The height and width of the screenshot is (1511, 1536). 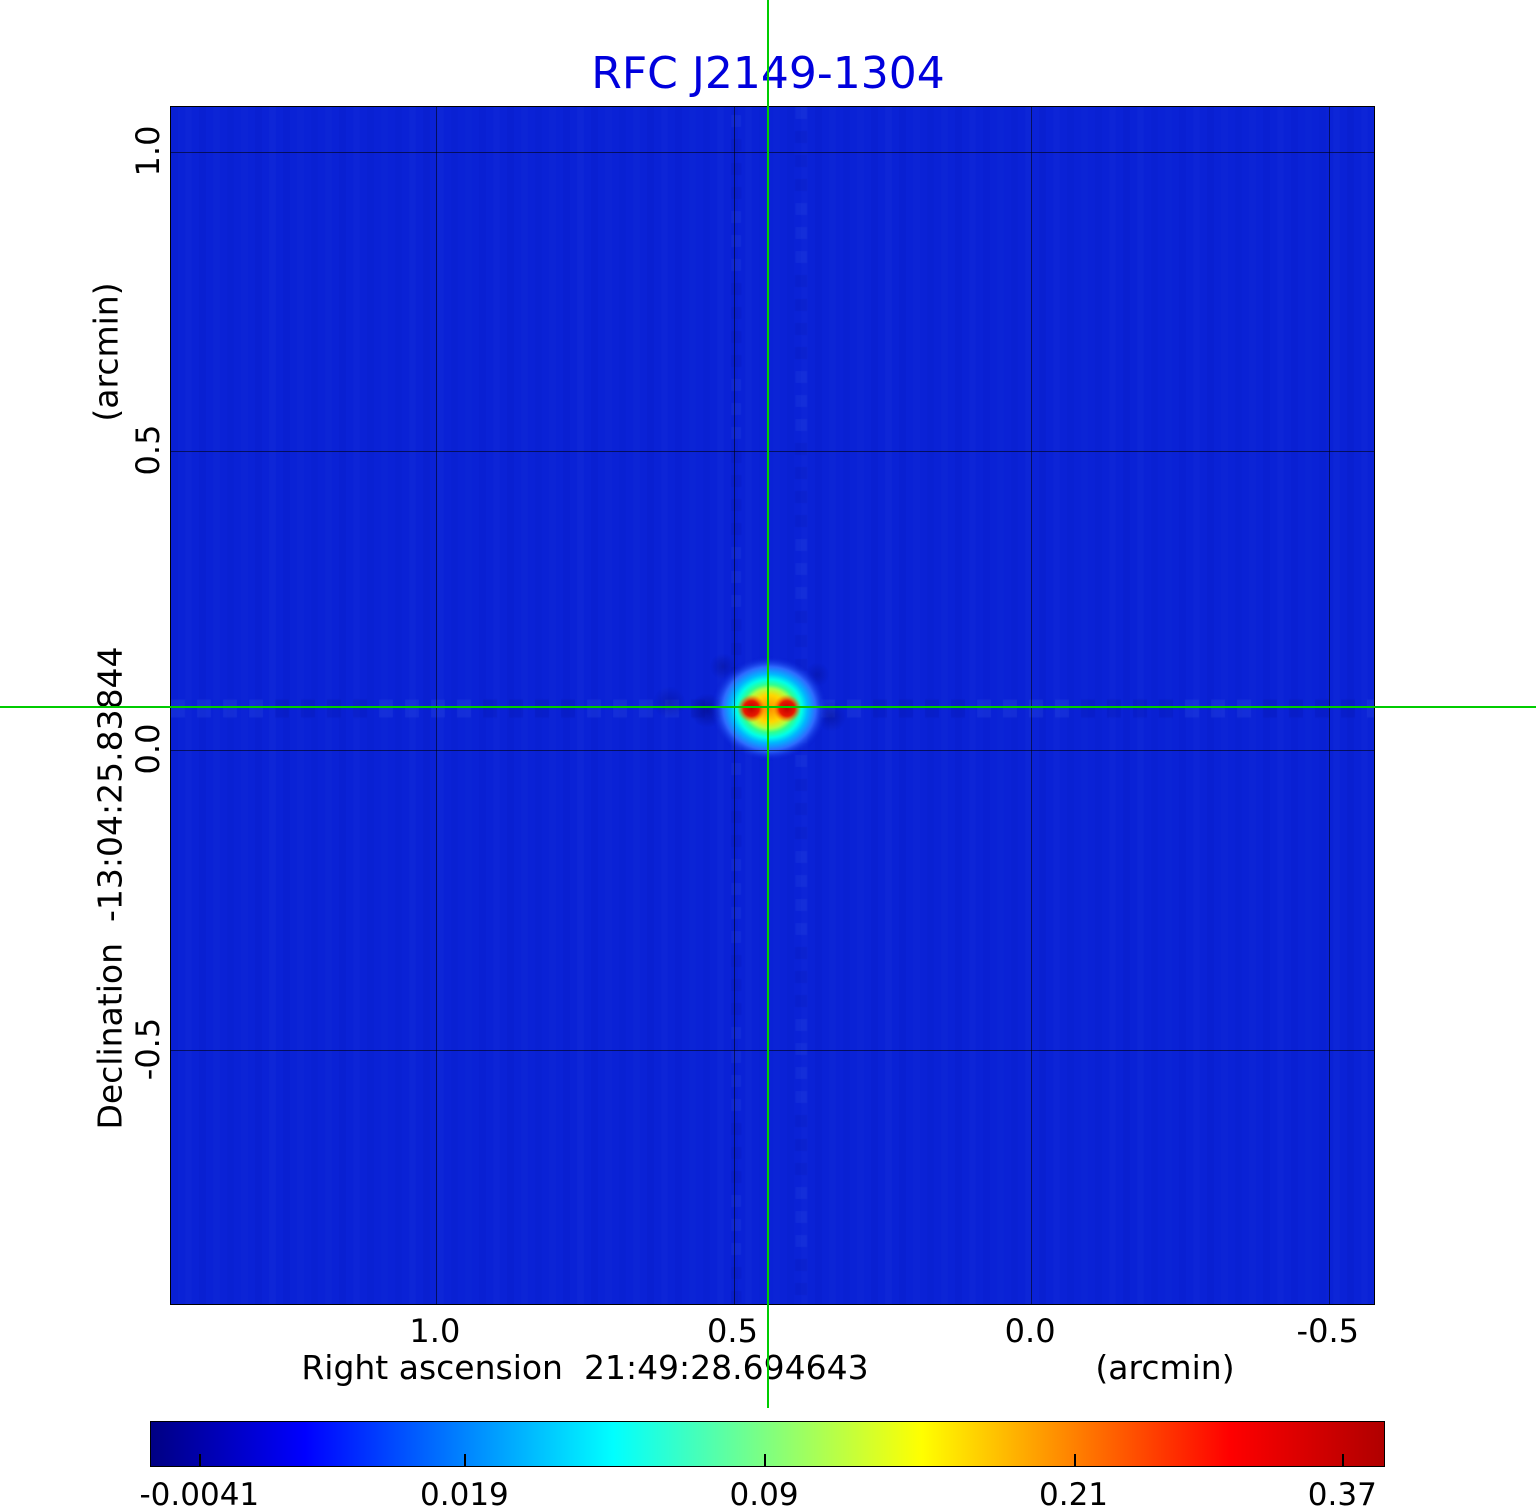 I want to click on x-tick-label: -0.5, so click(x=1327, y=1331).